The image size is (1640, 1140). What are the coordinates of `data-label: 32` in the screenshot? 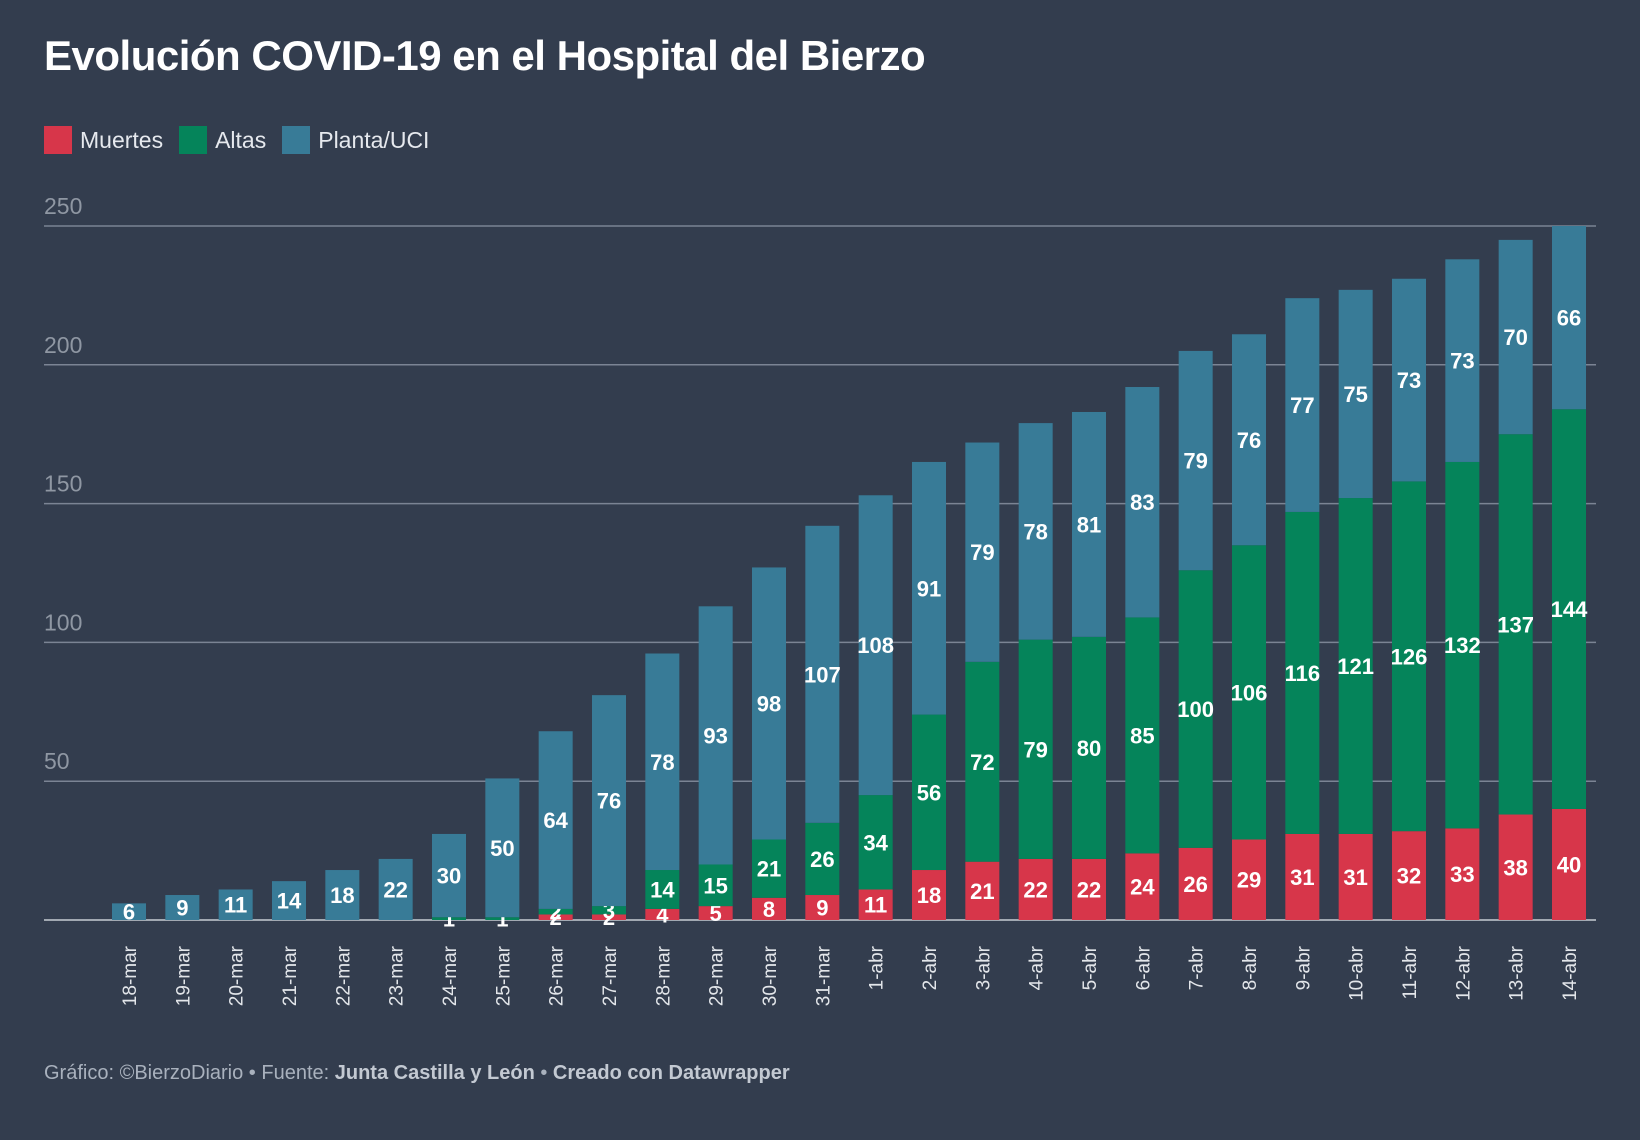 It's located at (1409, 876).